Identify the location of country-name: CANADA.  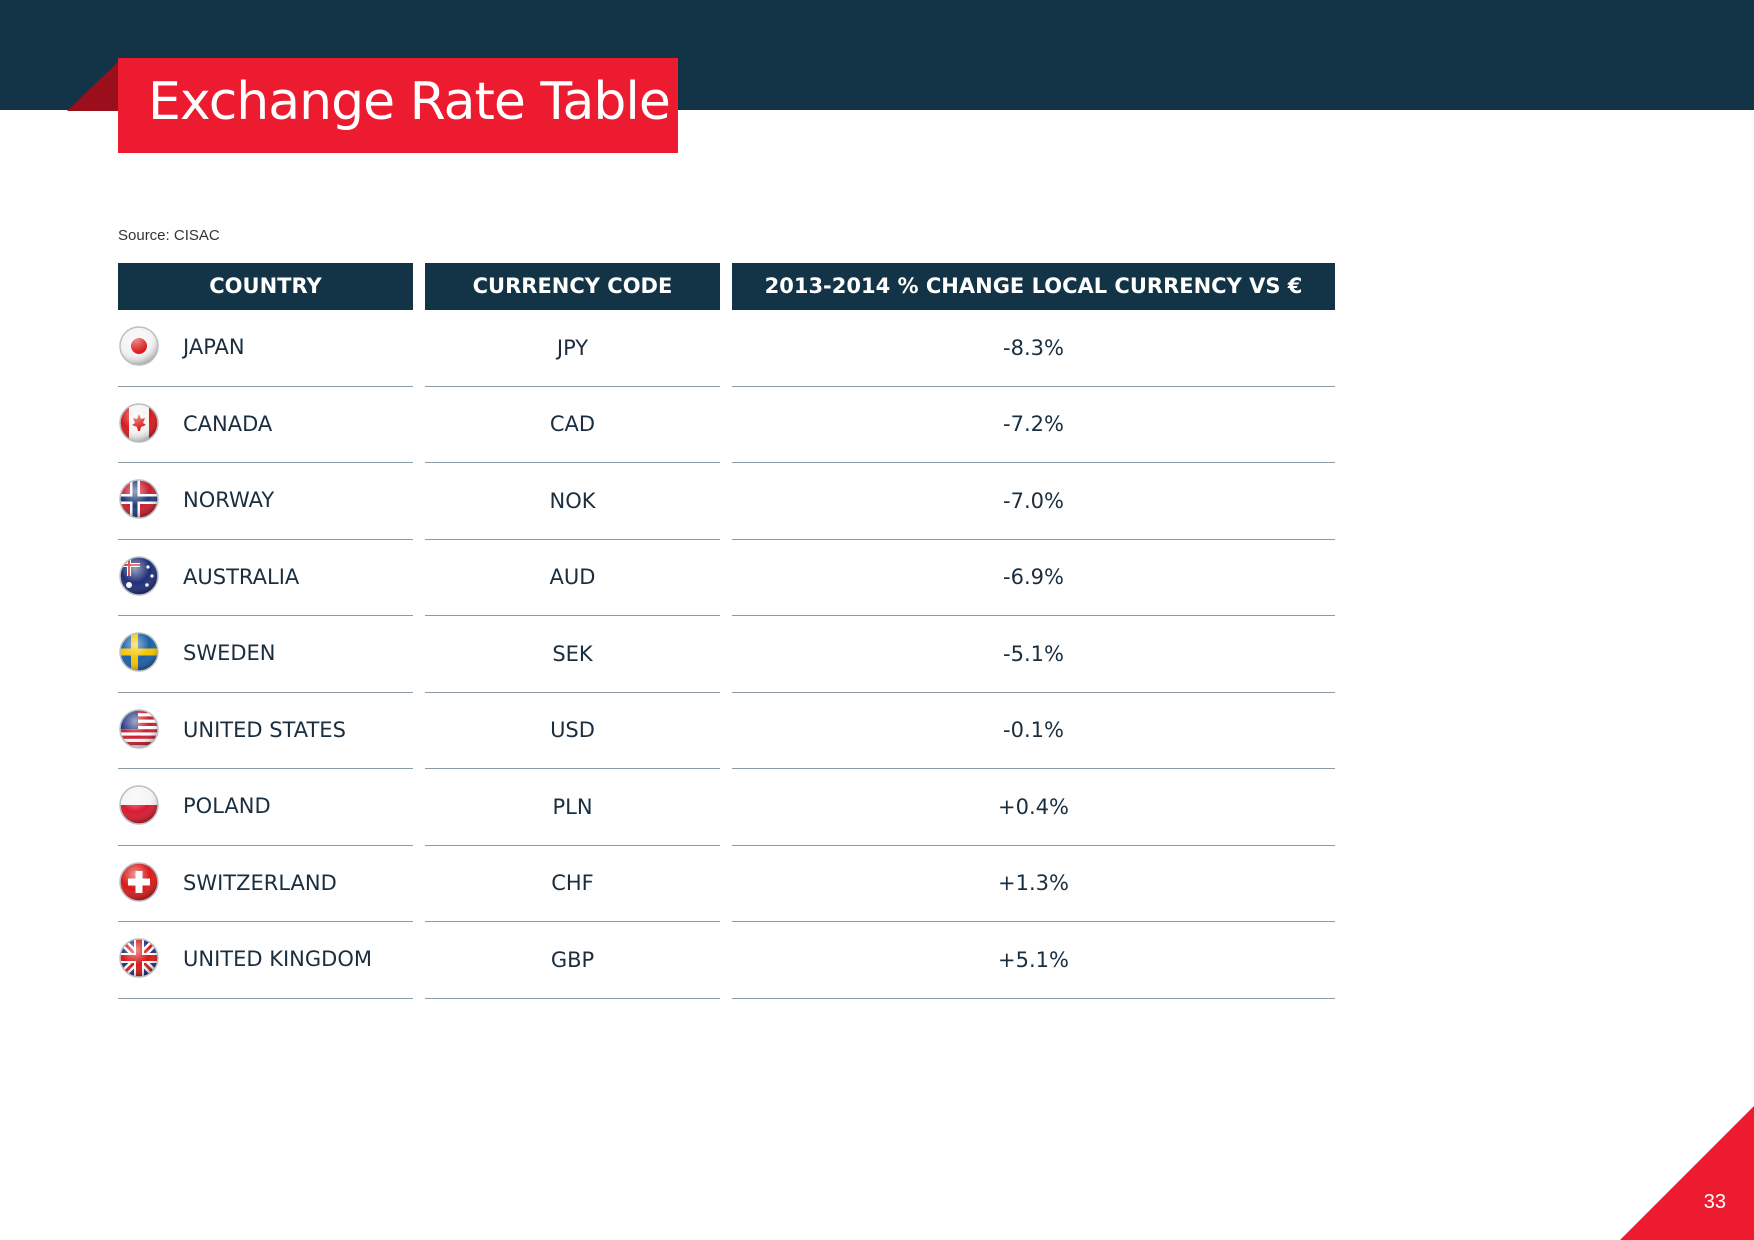
(228, 423).